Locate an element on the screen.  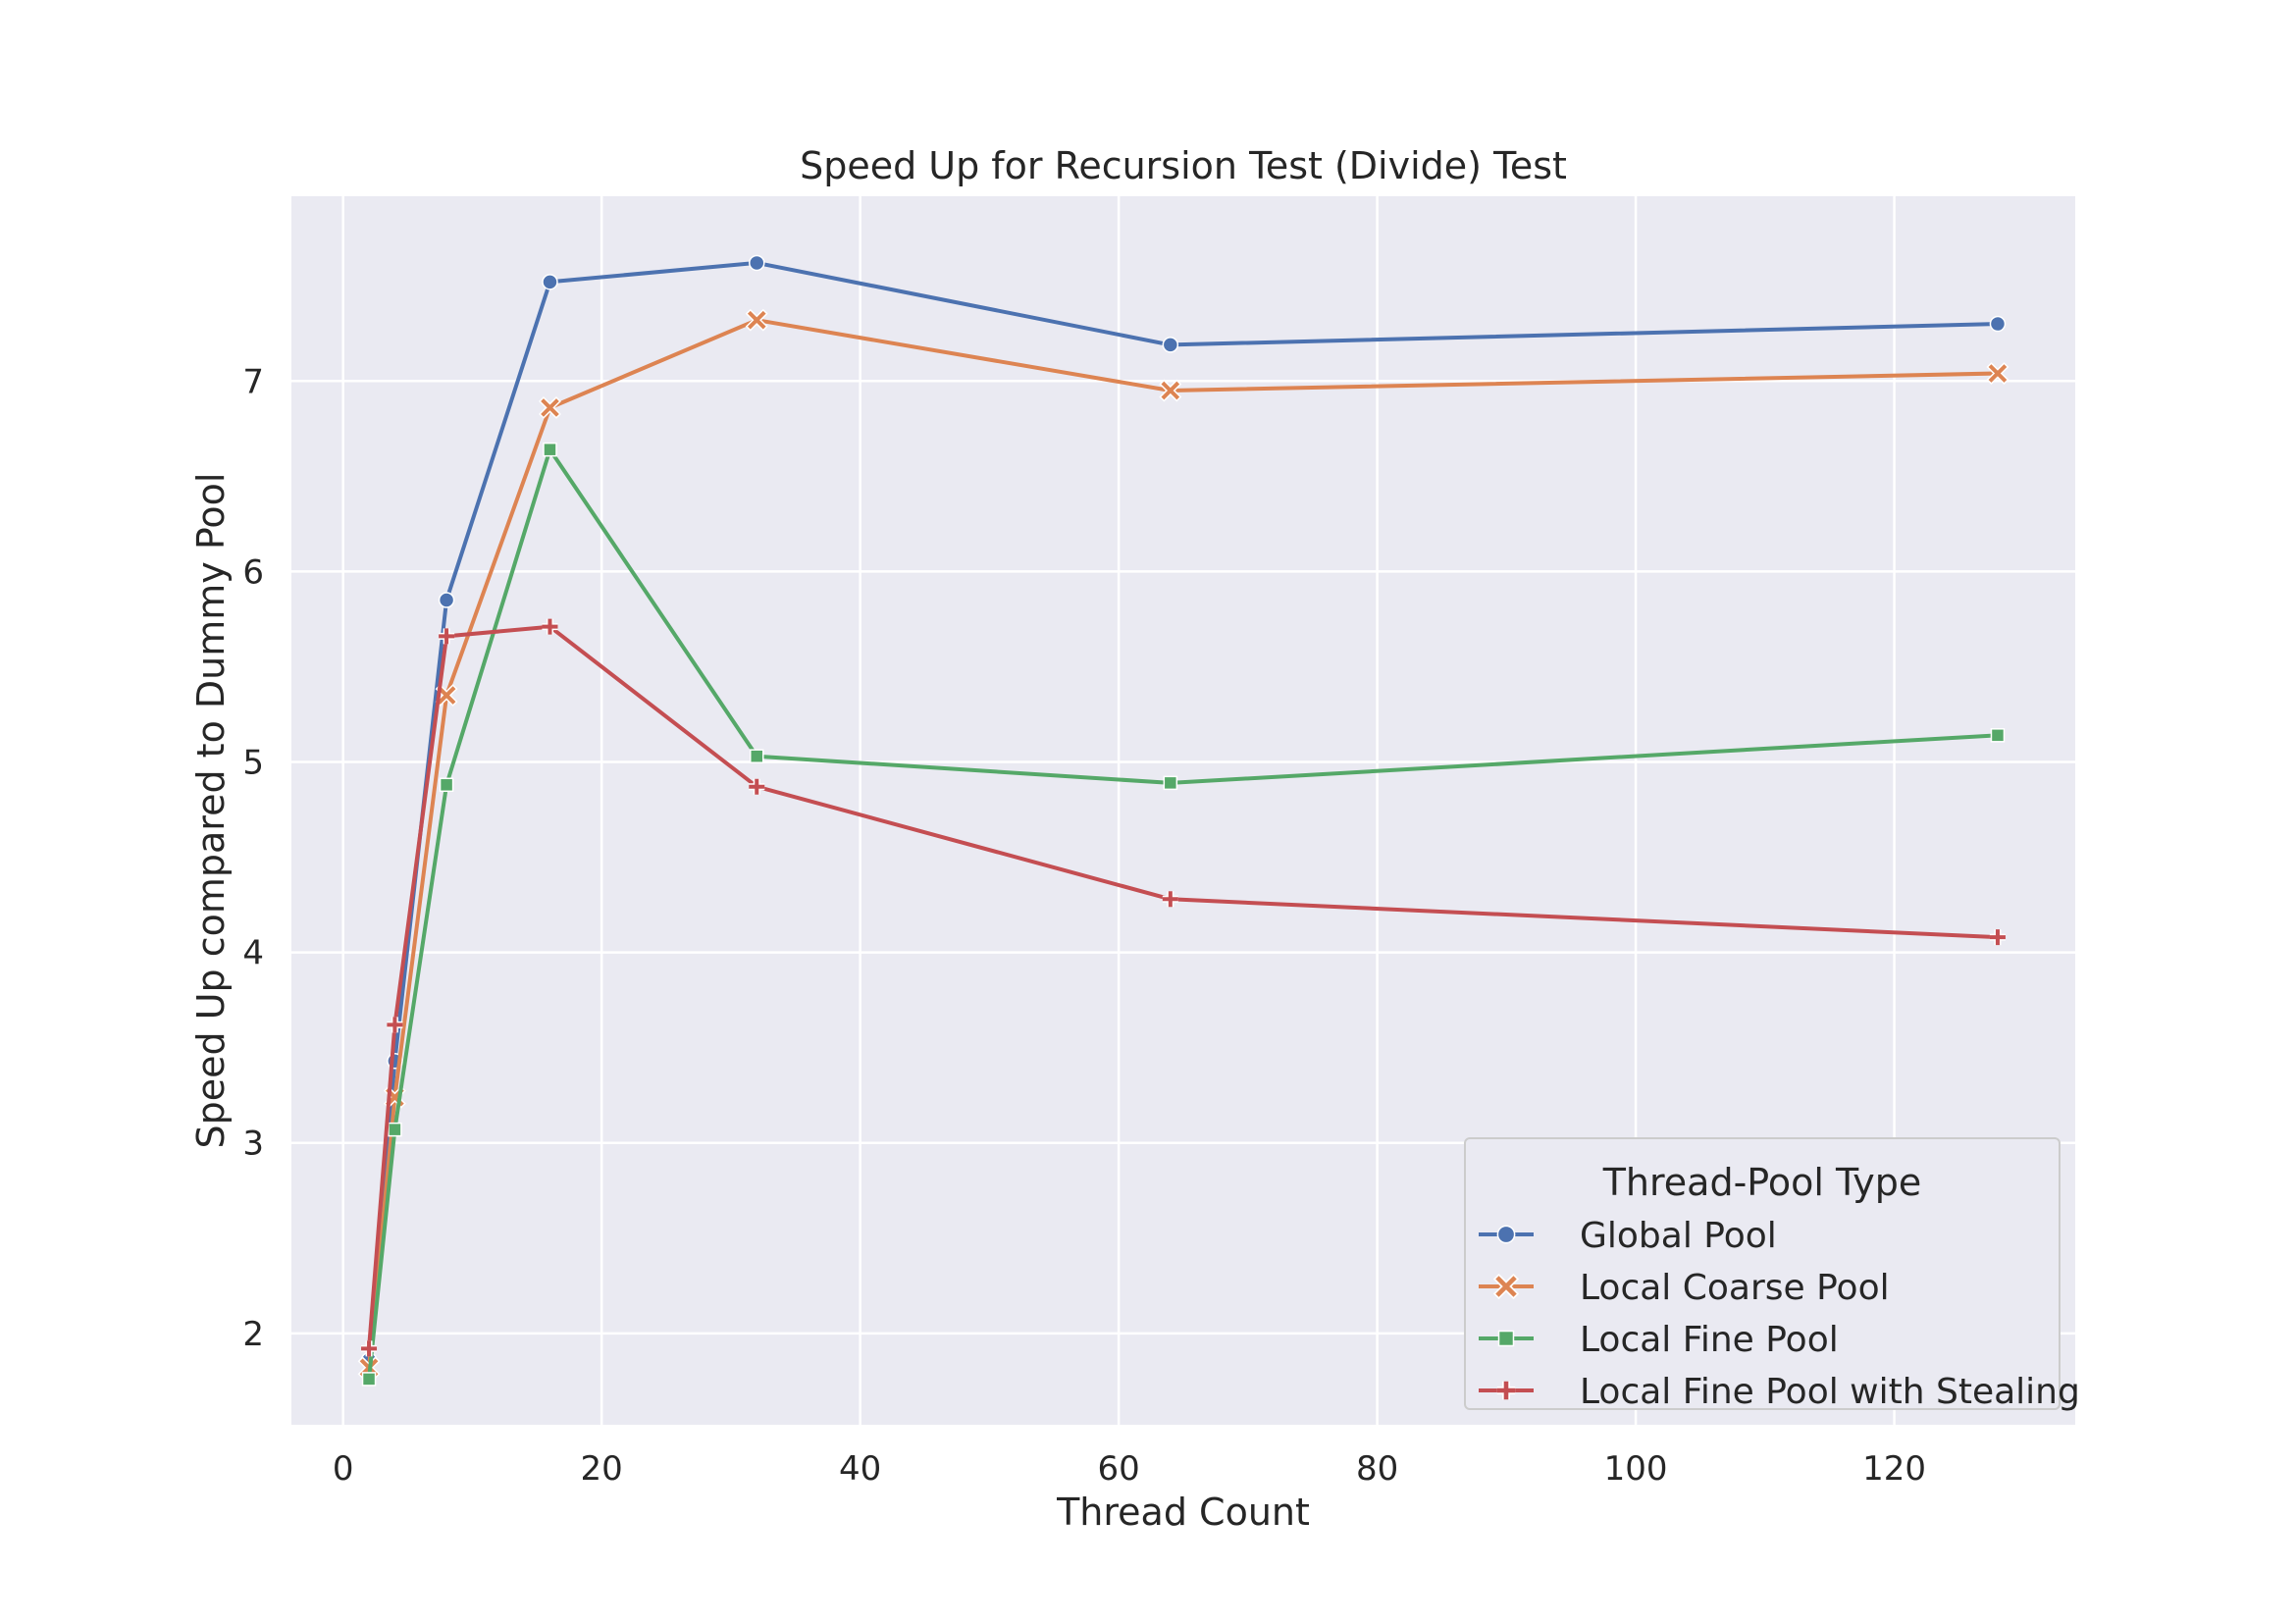
legend-label: Local Fine Pool with Stealing is located at coordinates (1830, 1392).